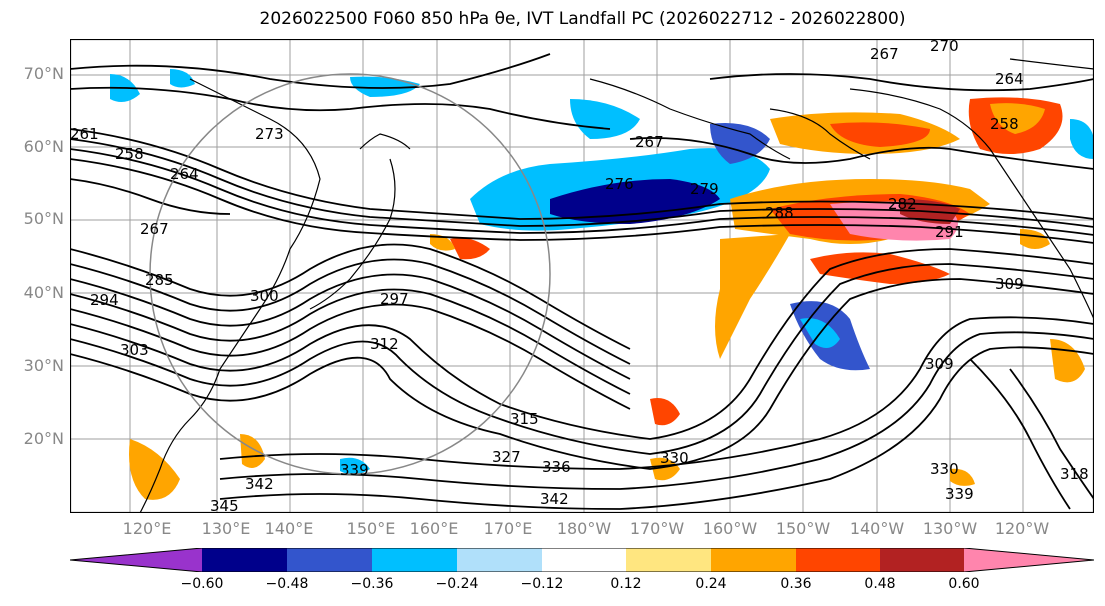 The image size is (1105, 606). I want to click on colorbar-tick-label: −0.36, so click(372, 584).